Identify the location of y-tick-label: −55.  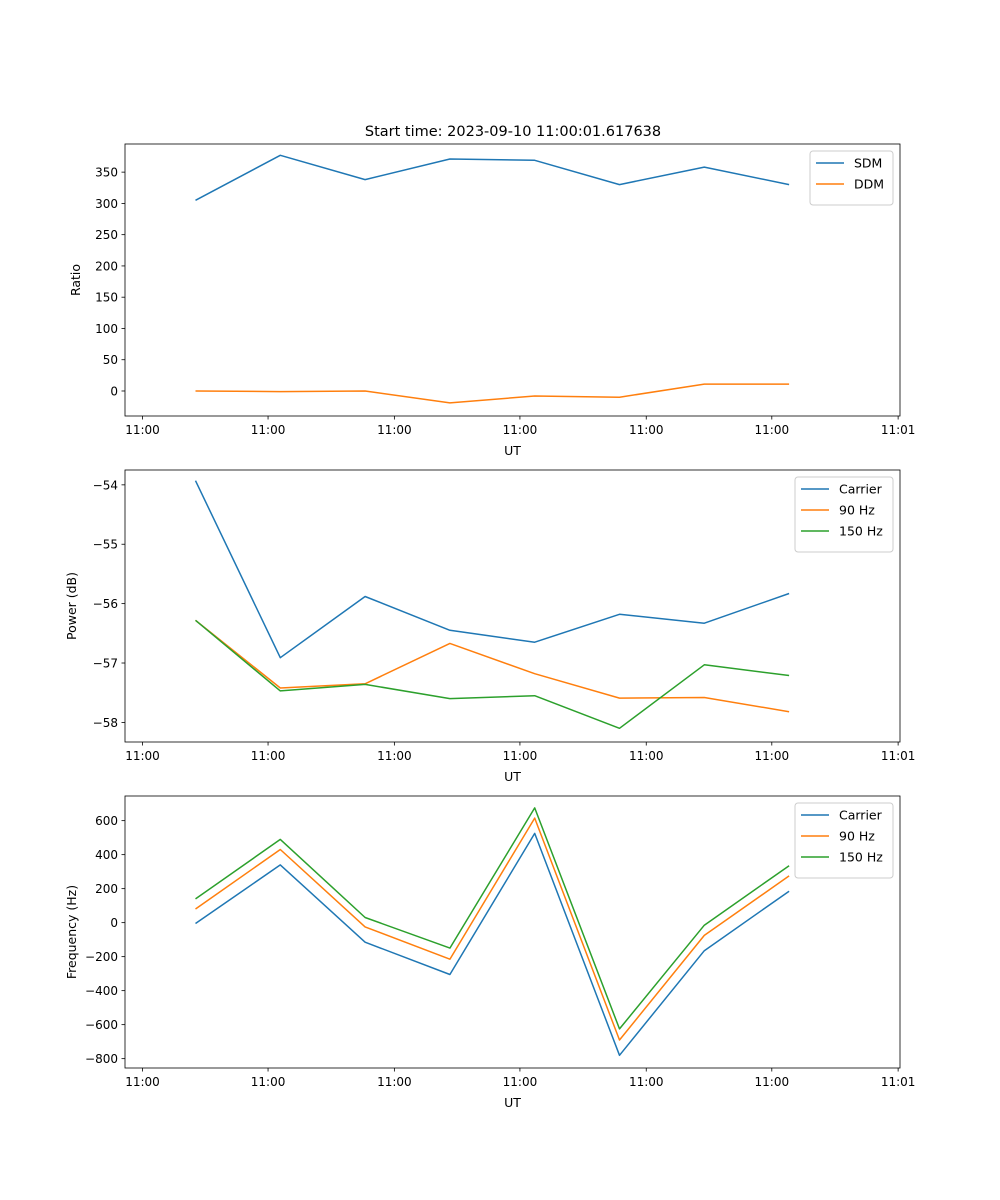
(105, 545).